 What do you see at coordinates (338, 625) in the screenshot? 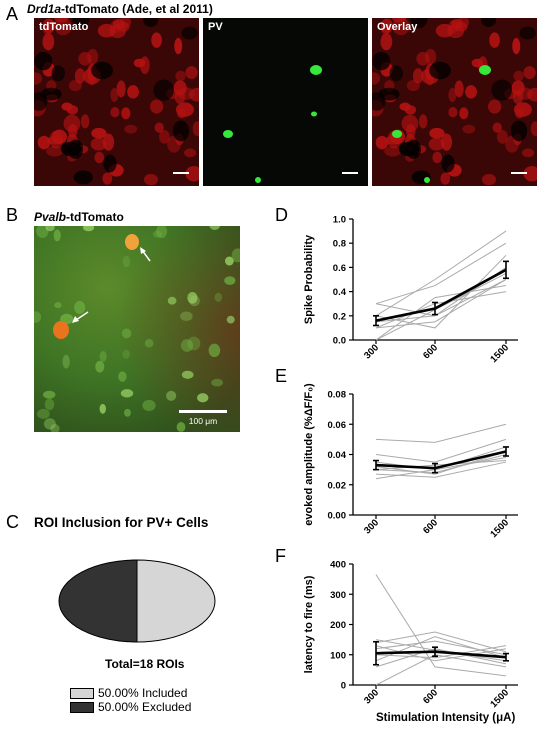
I see `y-tick-label: 200` at bounding box center [338, 625].